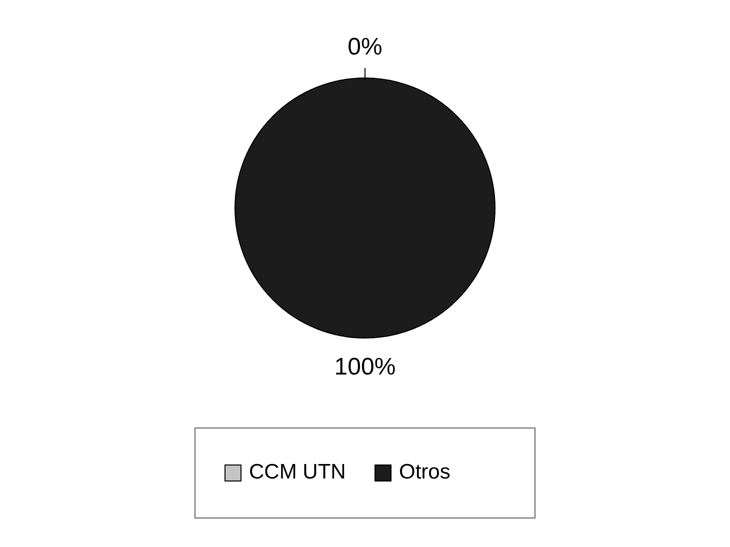  Describe the element at coordinates (365, 366) in the screenshot. I see `data-label: 100%` at that location.